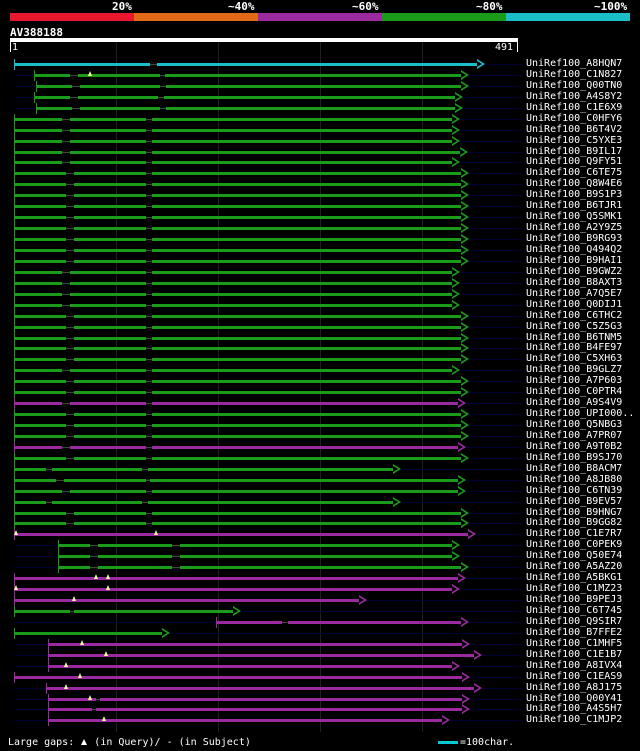 The image size is (640, 751). Describe the element at coordinates (320, 381) in the screenshot. I see `hit-row: UniRef100_A7P603` at that location.